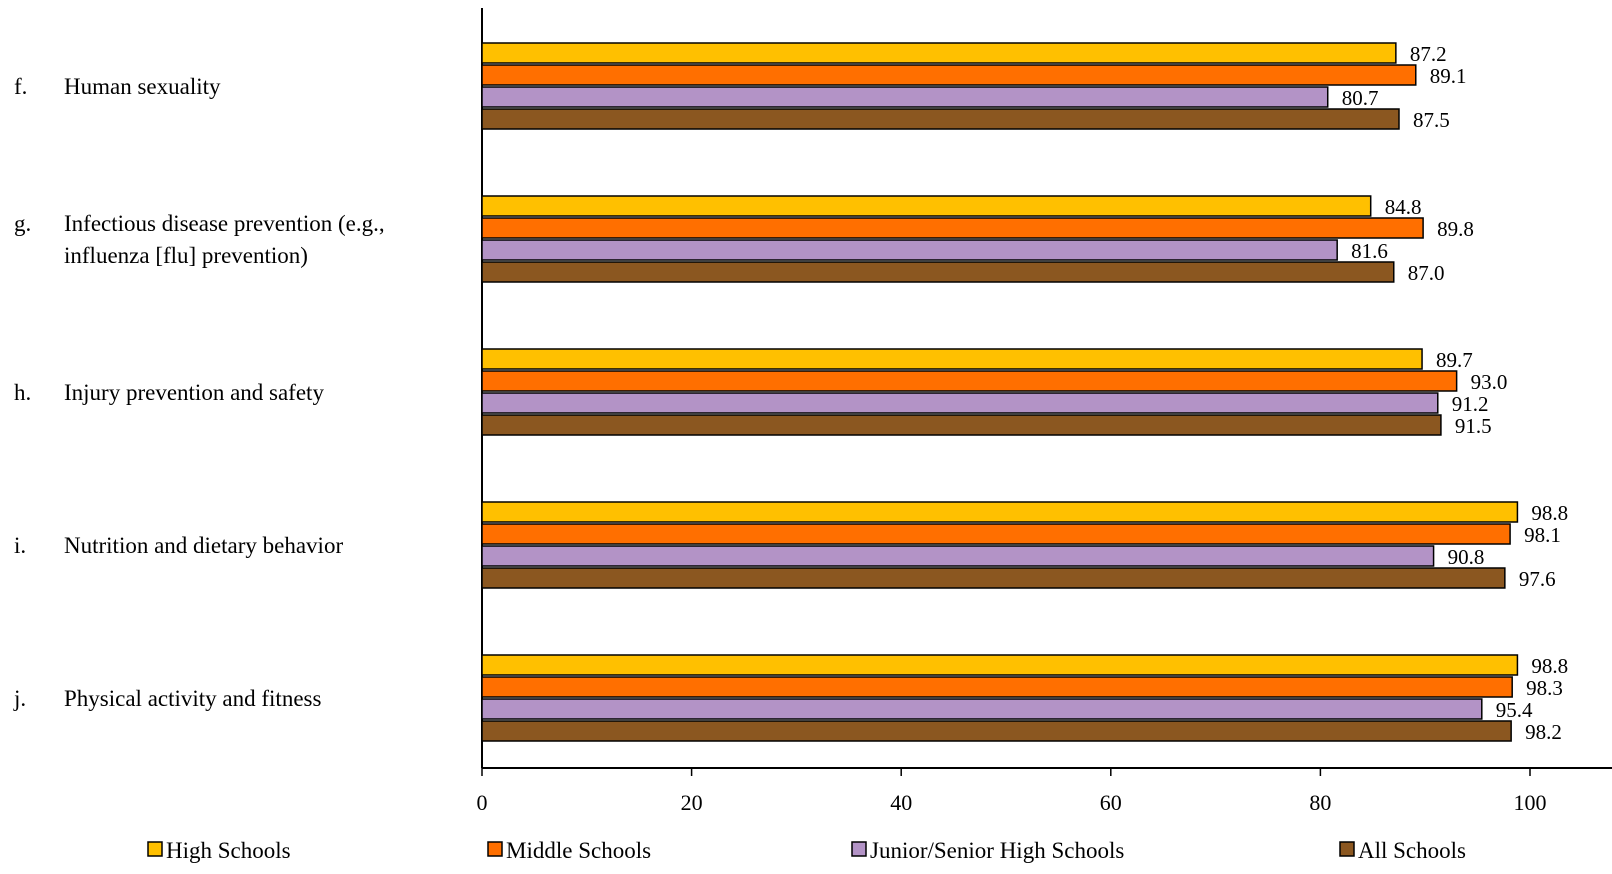 Image resolution: width=1612 pixels, height=874 pixels. Describe the element at coordinates (20, 86) in the screenshot. I see `category-letter: f.` at that location.